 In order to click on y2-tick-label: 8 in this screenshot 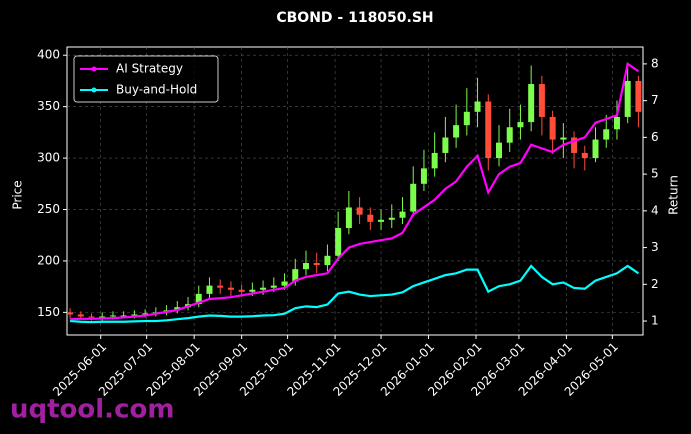, I will do `click(655, 63)`.